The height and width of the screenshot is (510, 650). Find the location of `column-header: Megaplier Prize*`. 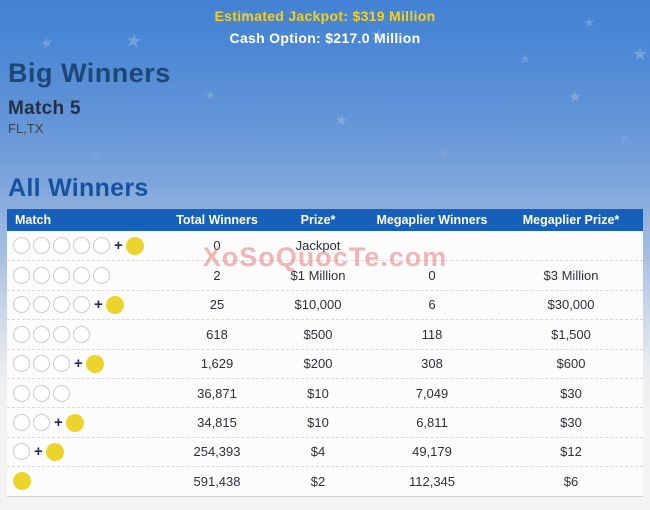

column-header: Megaplier Prize* is located at coordinates (571, 220).